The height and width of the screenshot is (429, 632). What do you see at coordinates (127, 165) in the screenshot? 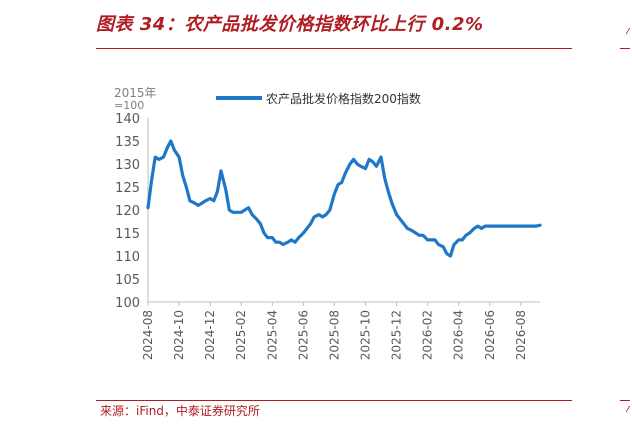
I see `y-tick-label: 130` at bounding box center [127, 165].